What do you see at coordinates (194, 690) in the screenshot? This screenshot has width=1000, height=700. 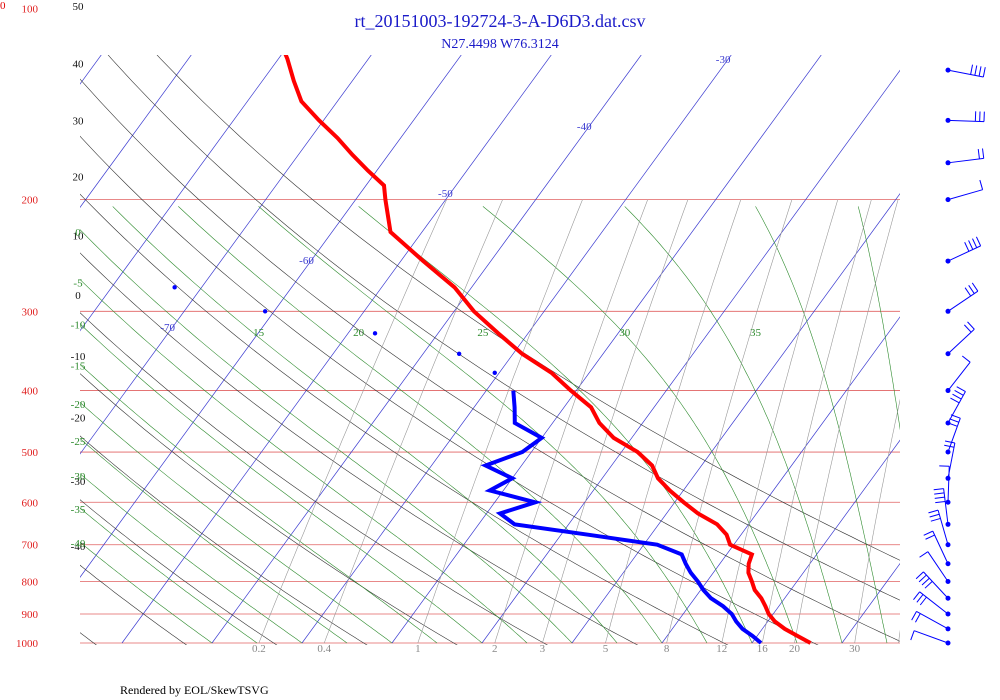 I see `render-credit: Rendered by EOL/SkewTSVG` at bounding box center [194, 690].